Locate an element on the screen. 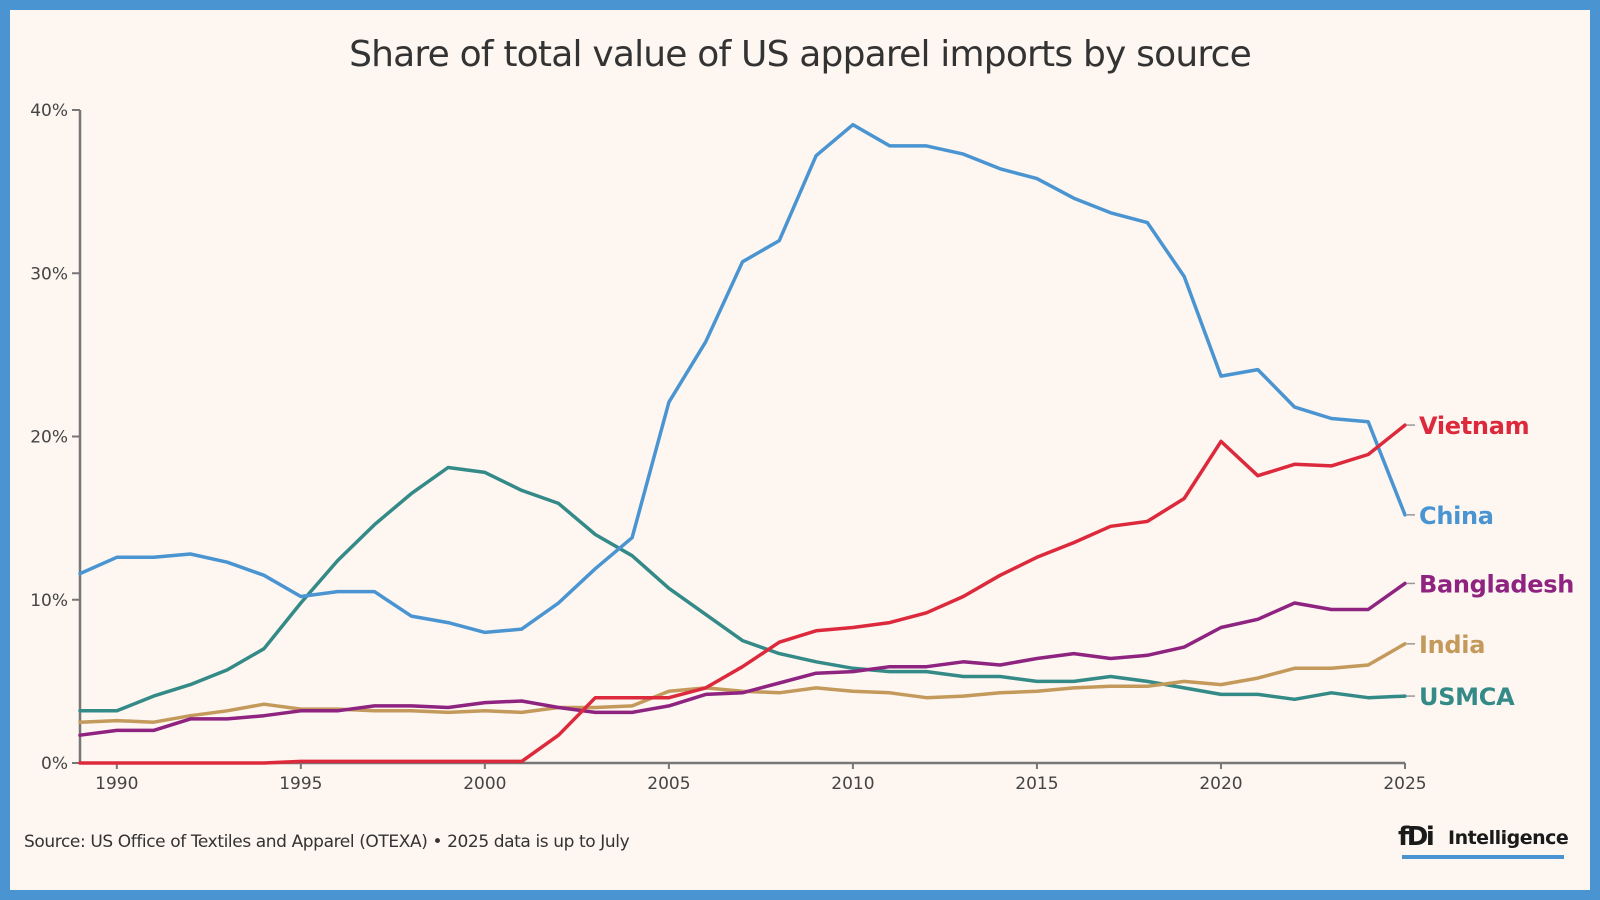  y-tick-label: 0% is located at coordinates (54, 764).